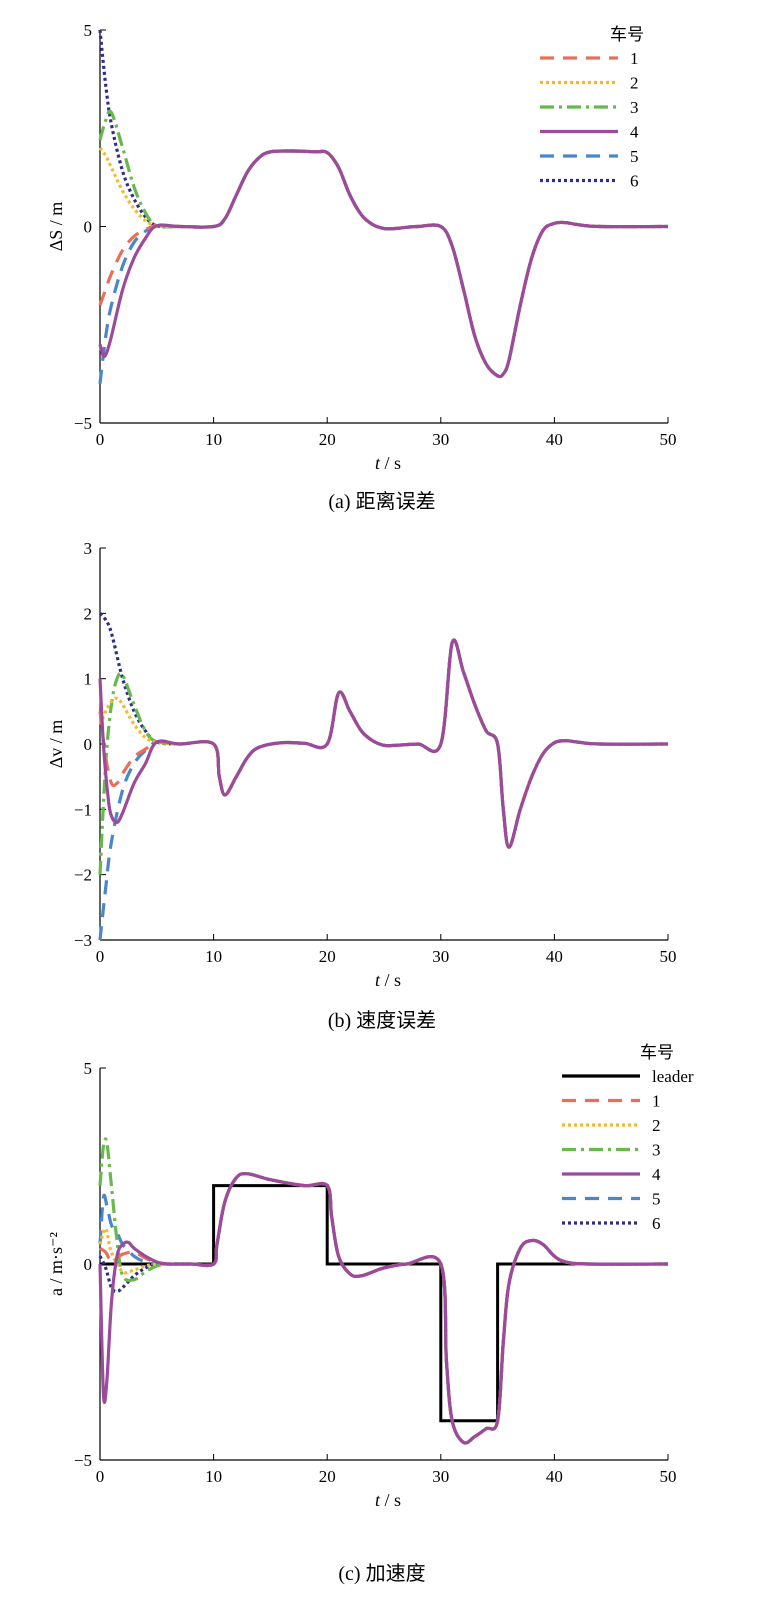 The image size is (764, 1621). I want to click on legend-label-leader: leader, so click(673, 1076).